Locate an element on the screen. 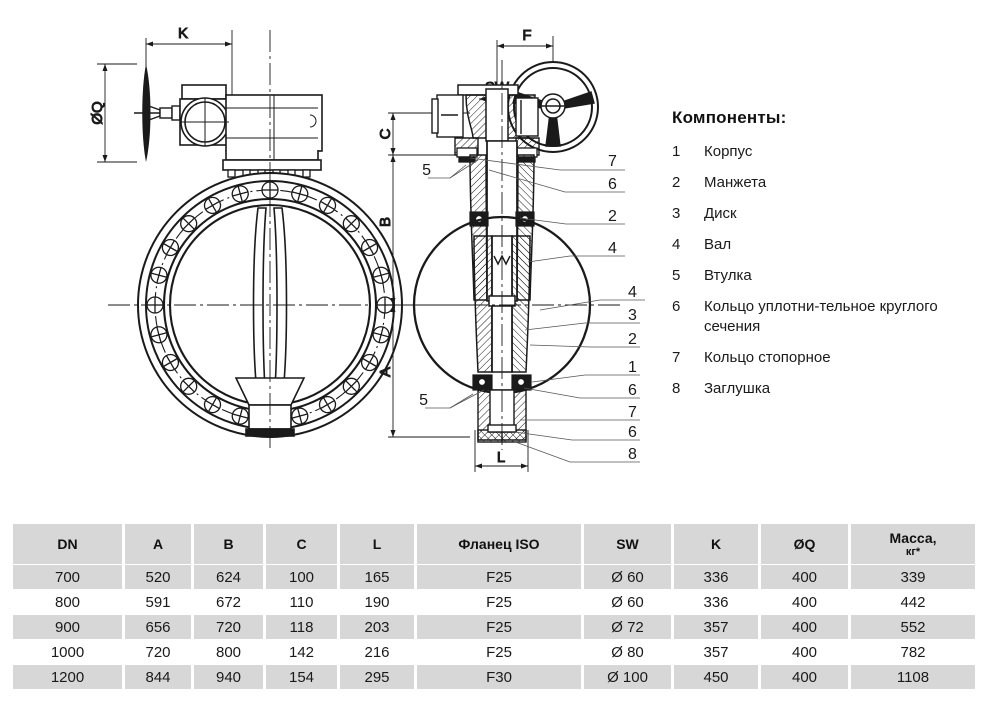 The height and width of the screenshot is (717, 984). spec-table-cell: 203 is located at coordinates (377, 627).